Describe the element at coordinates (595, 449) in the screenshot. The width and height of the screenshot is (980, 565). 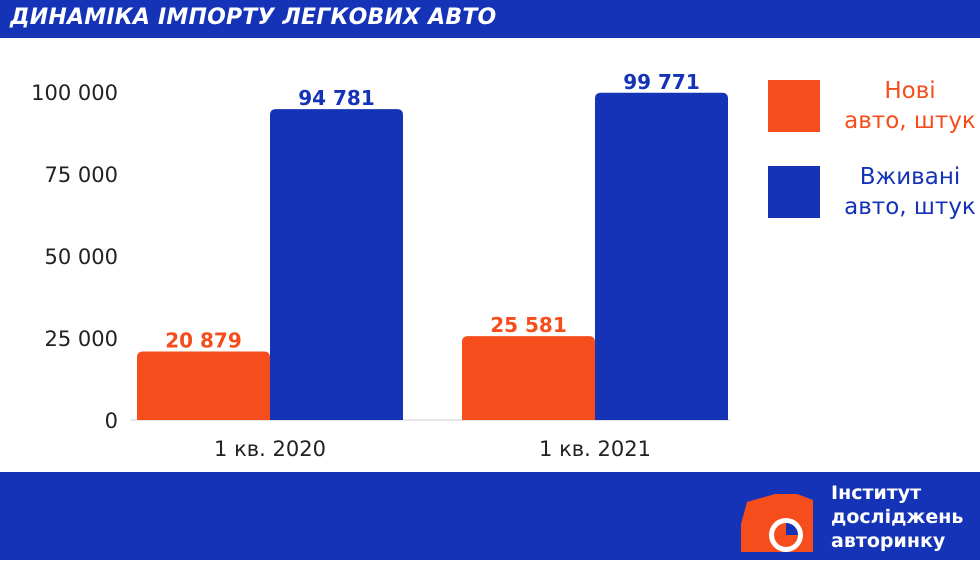
I see `x-tick-label: 1 кв. 2021` at that location.